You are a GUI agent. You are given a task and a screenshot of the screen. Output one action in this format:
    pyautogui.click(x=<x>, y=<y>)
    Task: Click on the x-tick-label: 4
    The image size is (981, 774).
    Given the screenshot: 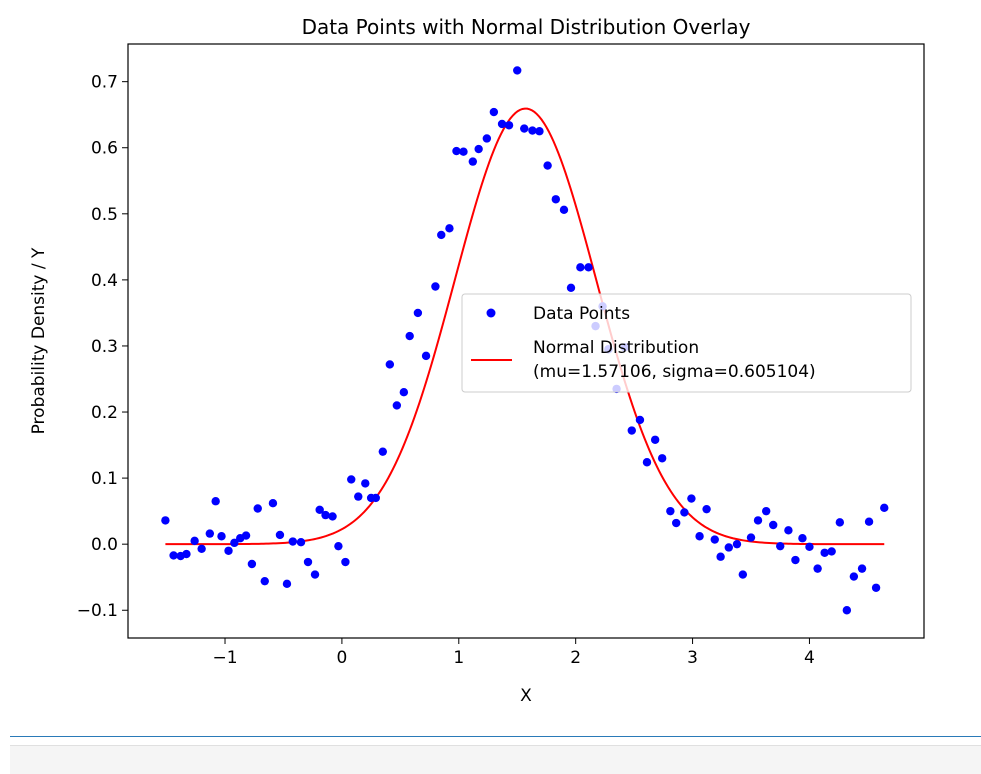 What is the action you would take?
    pyautogui.click(x=809, y=658)
    